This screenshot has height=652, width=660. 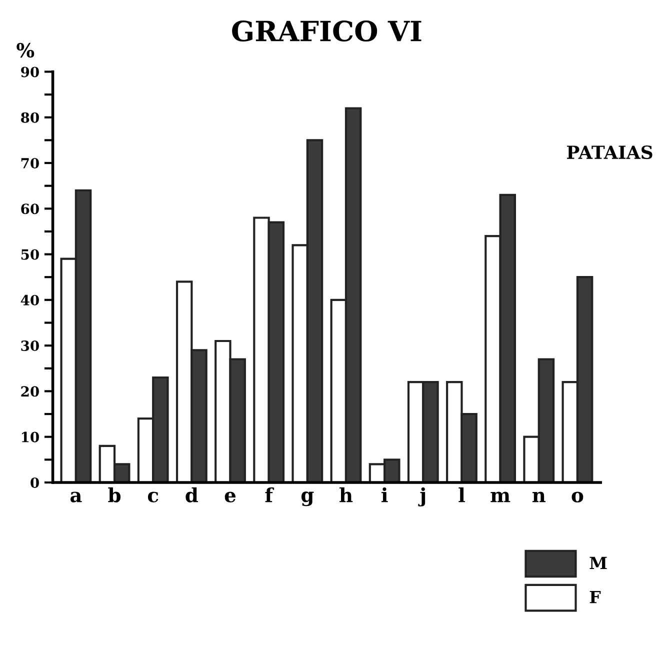 I want to click on x-tick-label: o, so click(x=578, y=497).